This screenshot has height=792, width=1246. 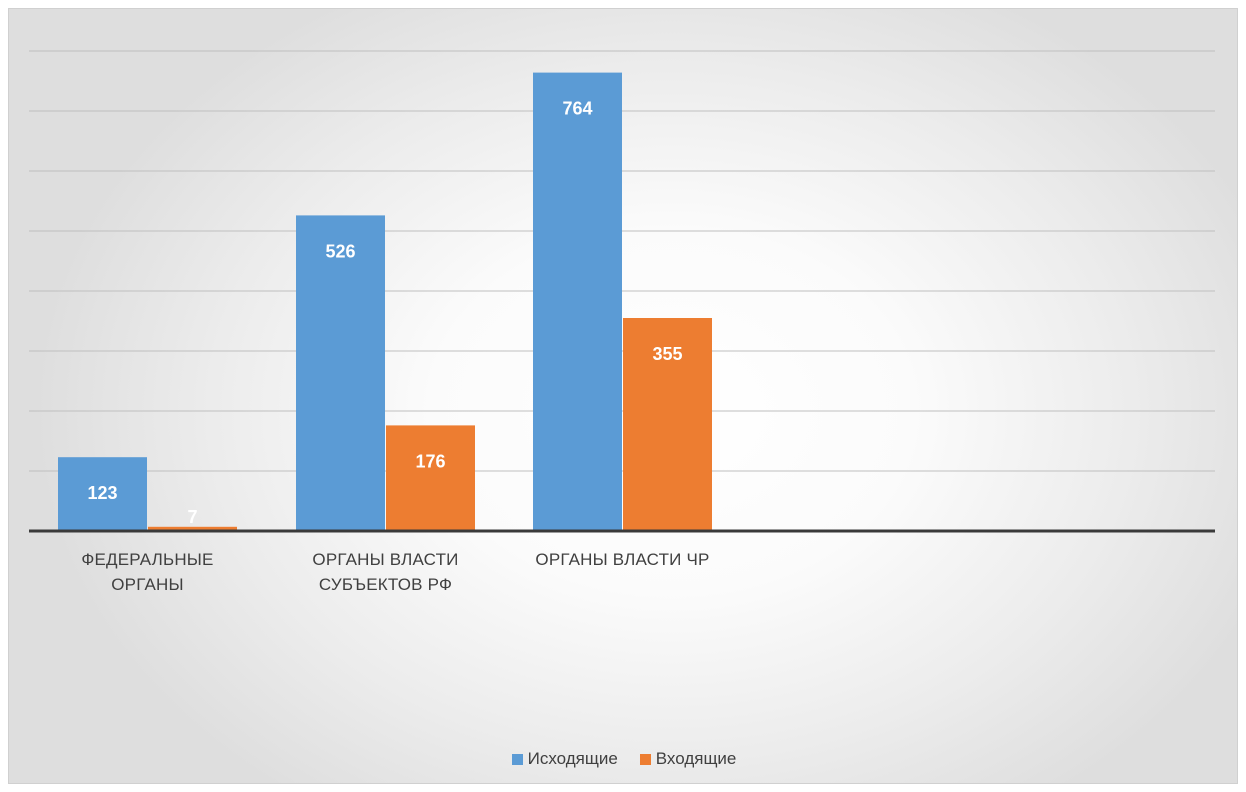 I want to click on data-label: 355, so click(x=667, y=354).